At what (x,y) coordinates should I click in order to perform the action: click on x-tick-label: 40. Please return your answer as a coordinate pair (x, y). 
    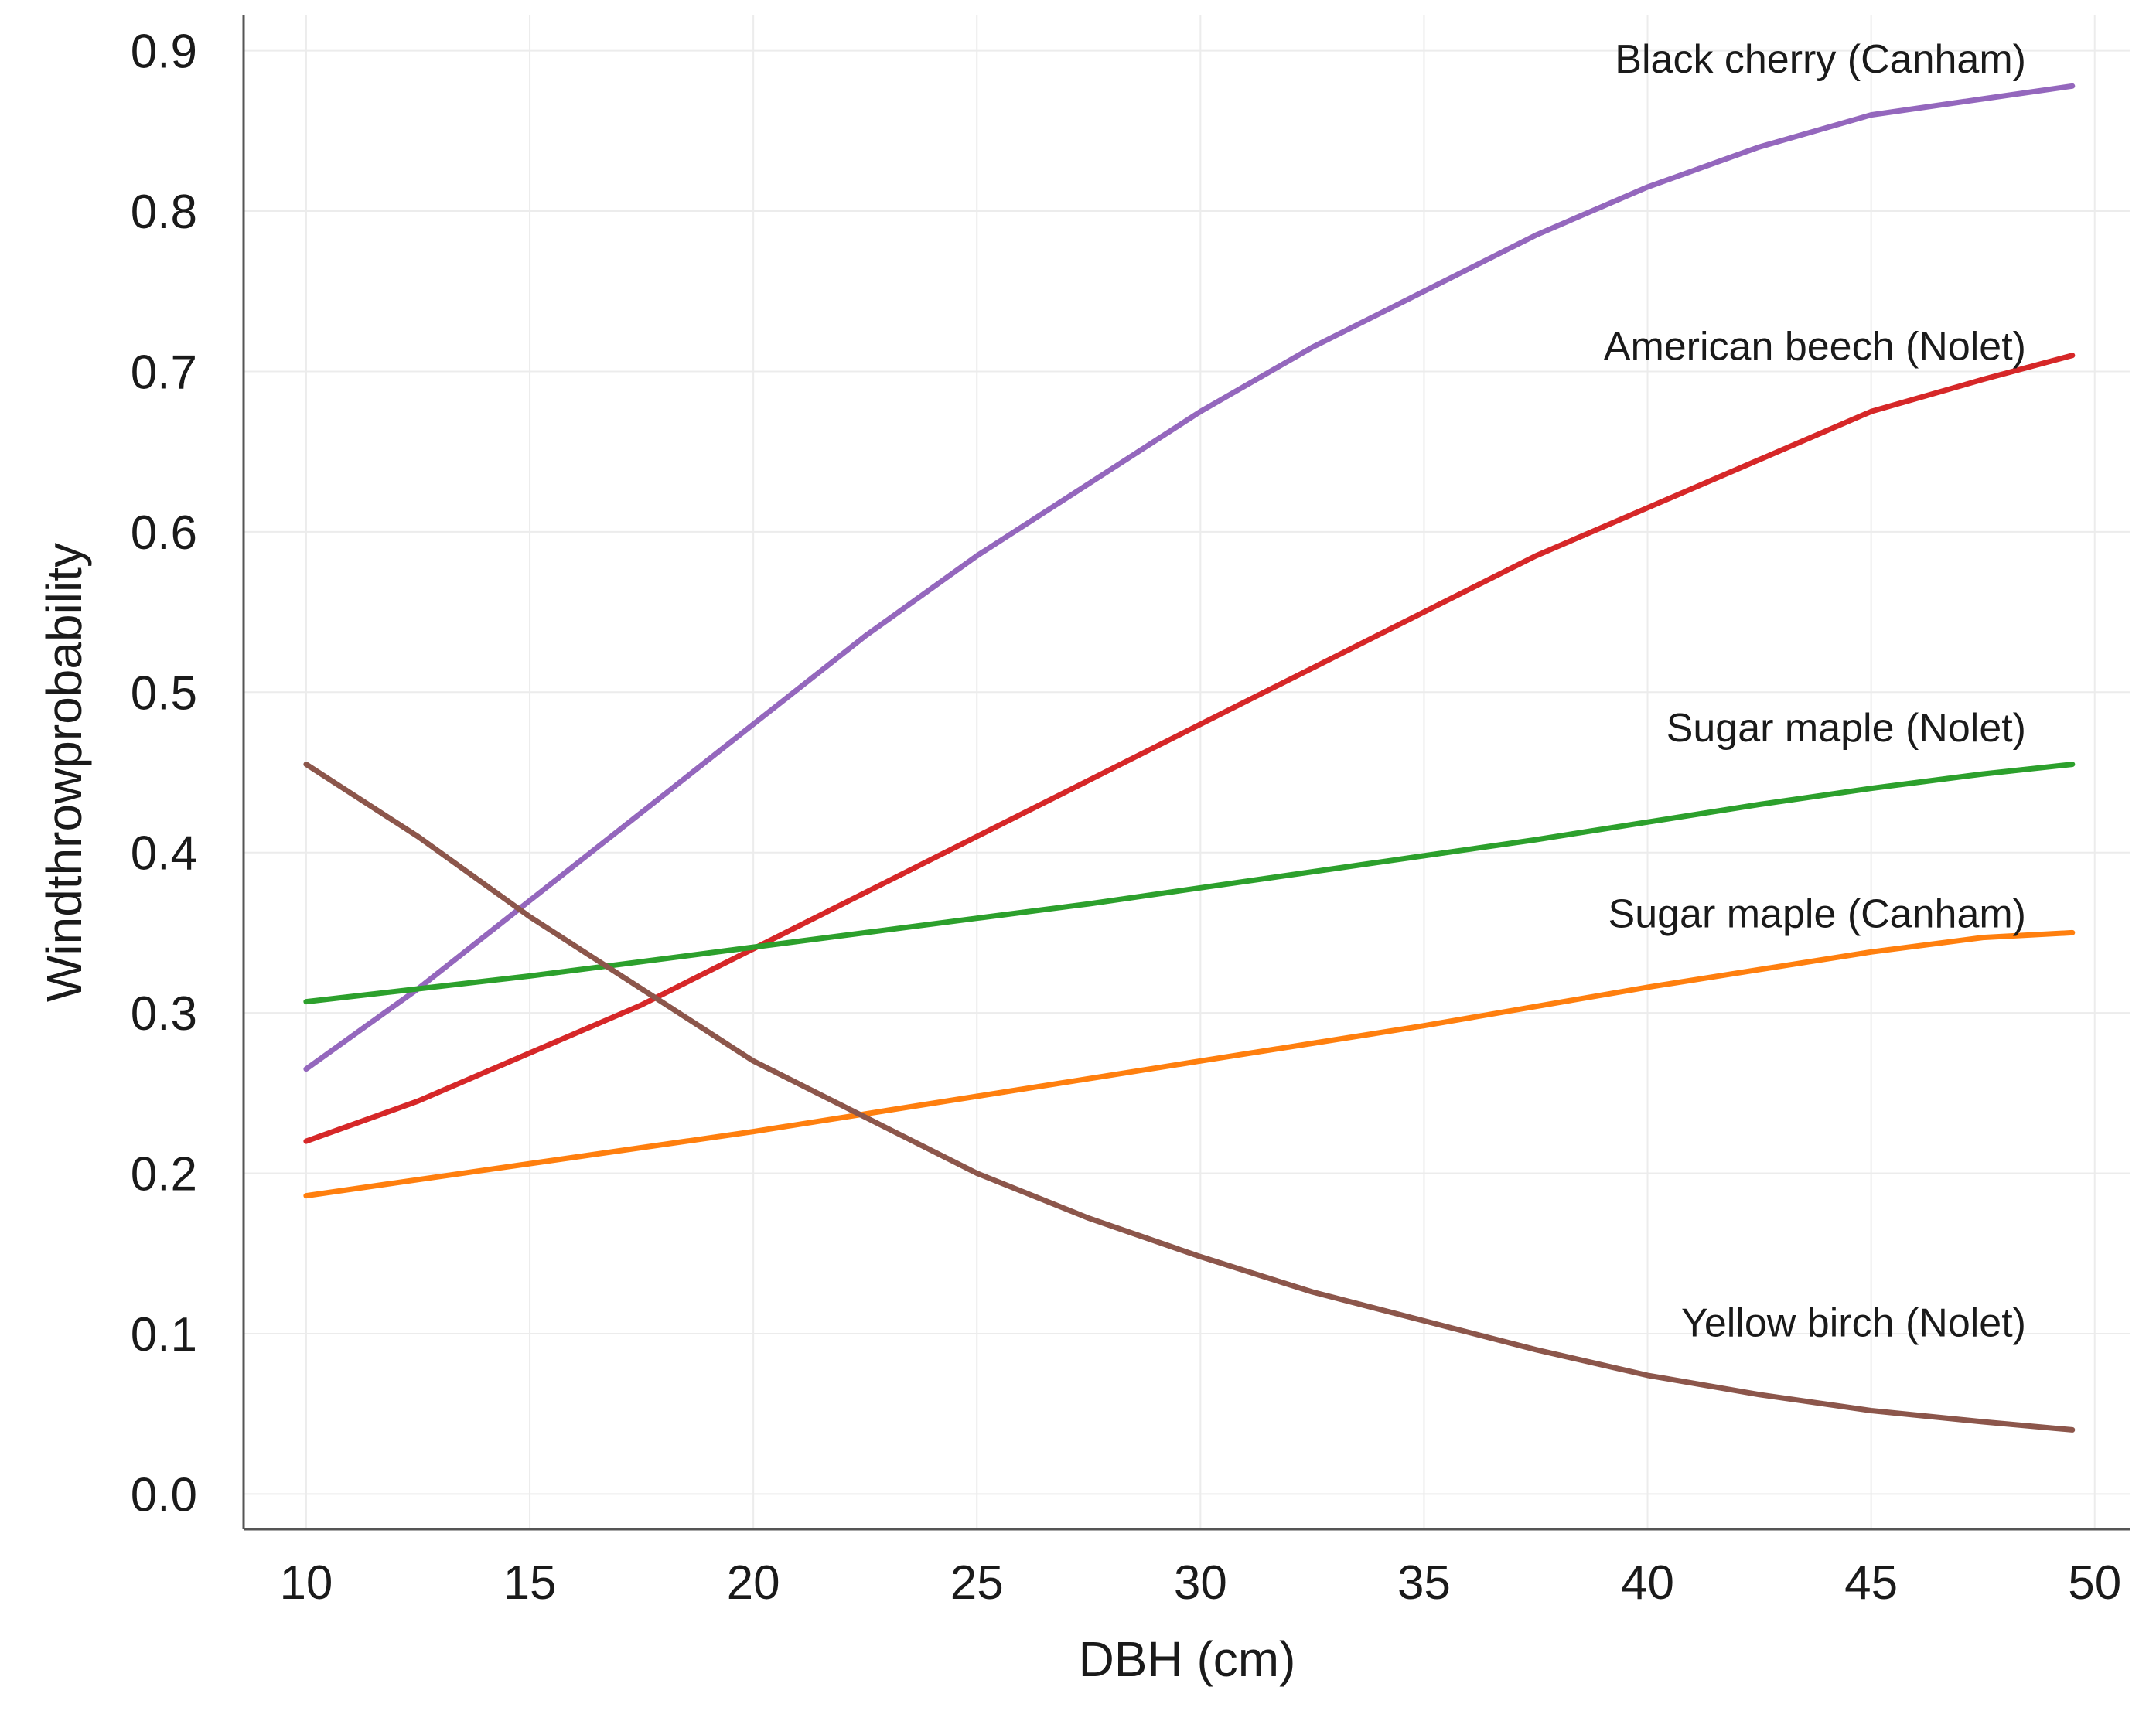
    Looking at the image, I should click on (1647, 1583).